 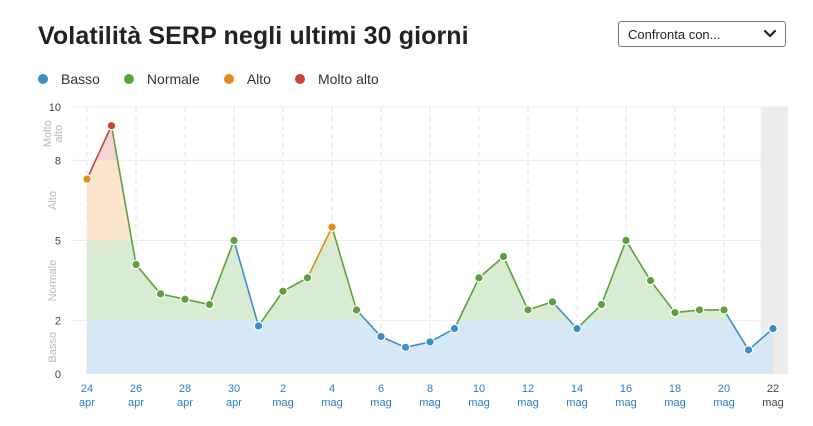 What do you see at coordinates (348, 79) in the screenshot?
I see `legend-label-molto-alto: Molto alto` at bounding box center [348, 79].